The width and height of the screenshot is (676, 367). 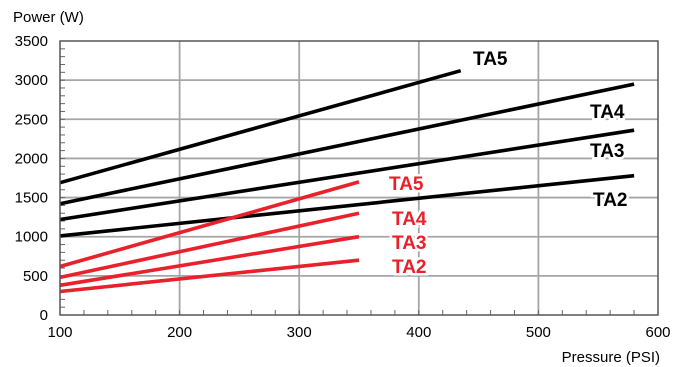 I want to click on y-tick-label: 1500, so click(x=31, y=198).